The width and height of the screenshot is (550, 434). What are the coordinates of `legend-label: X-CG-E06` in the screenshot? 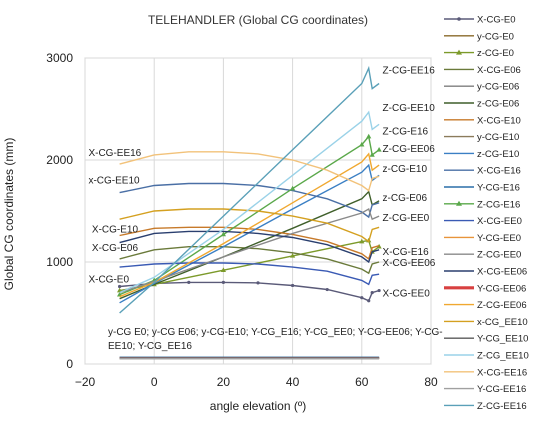 It's located at (499, 70).